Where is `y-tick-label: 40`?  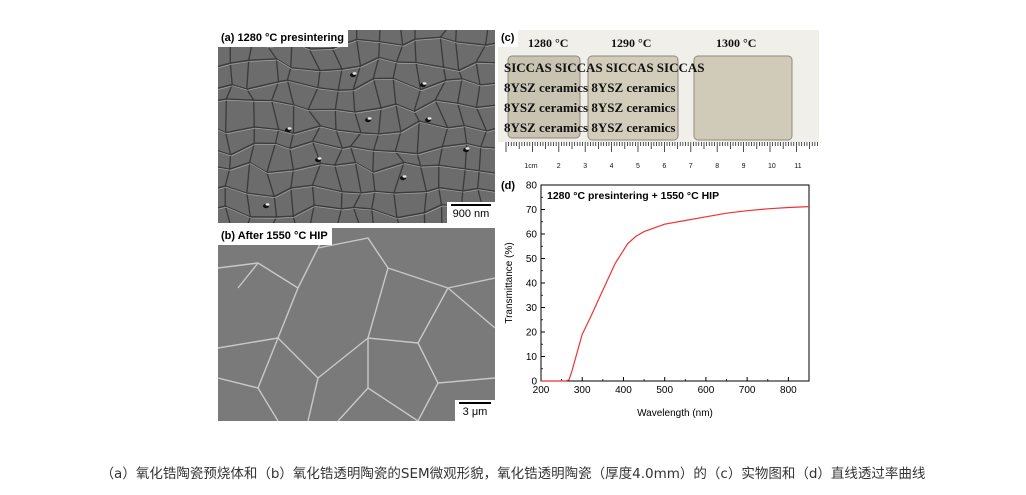
y-tick-label: 40 is located at coordinates (532, 284).